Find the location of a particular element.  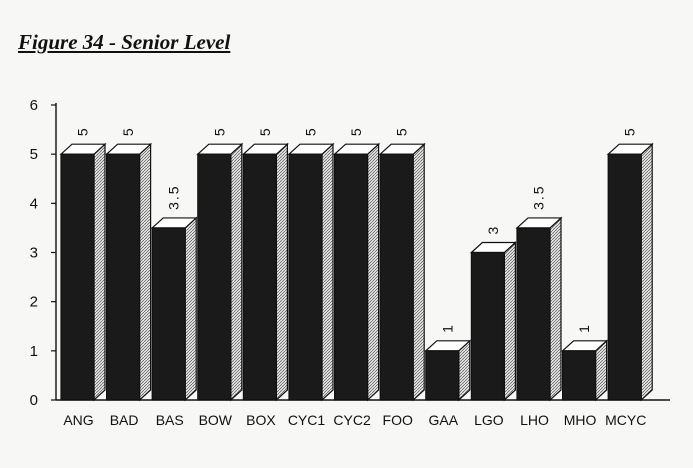

x-tick-label: FOO is located at coordinates (398, 420).